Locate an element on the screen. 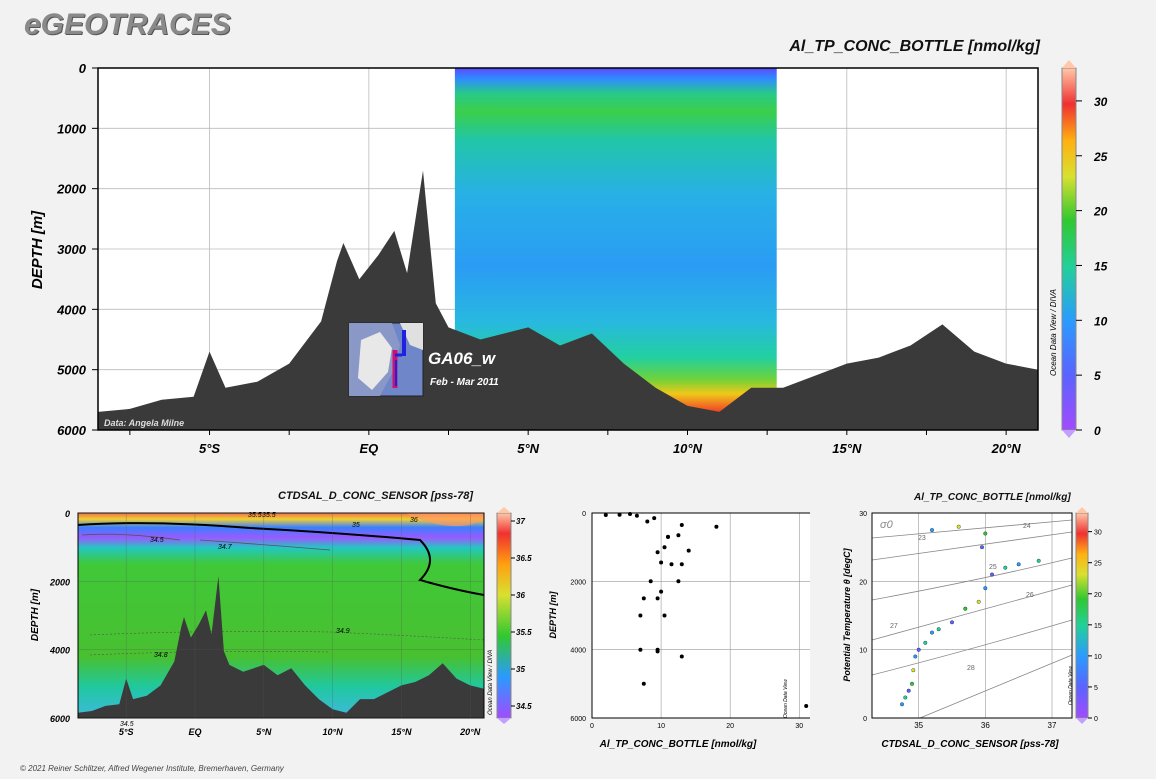  main-y-axis-label: DEPTH [m] is located at coordinates (37, 249).